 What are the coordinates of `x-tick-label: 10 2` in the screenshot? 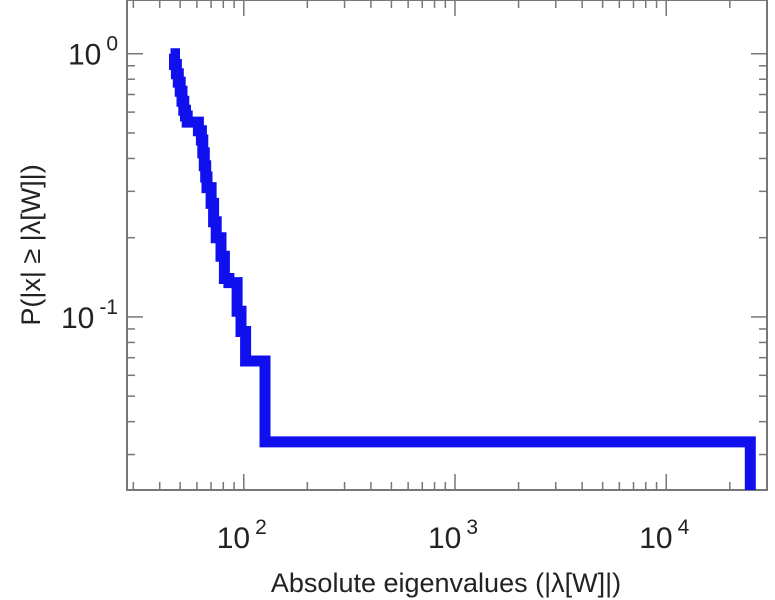 It's located at (242, 535).